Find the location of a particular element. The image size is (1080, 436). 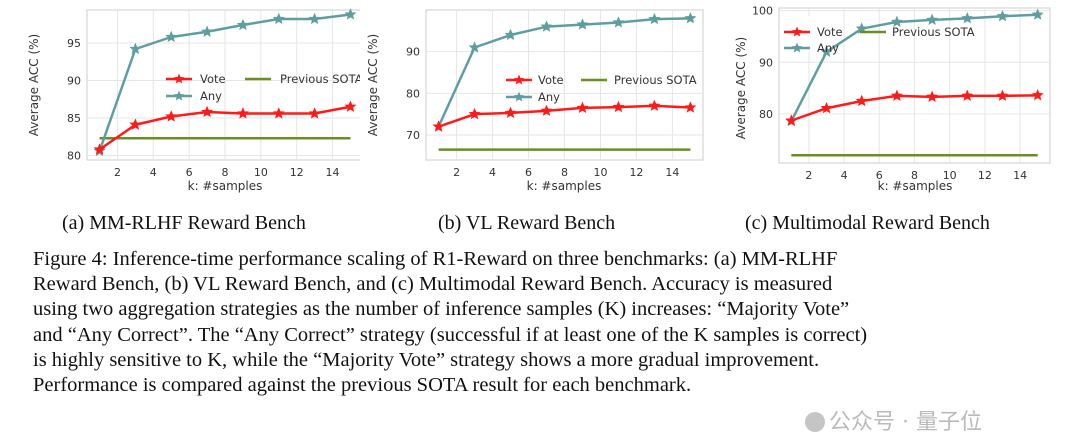

grid is located at coordinates (914, 85).